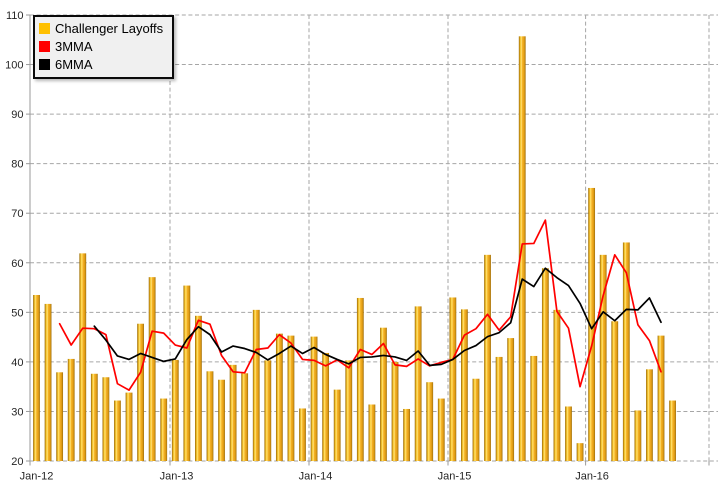 This screenshot has height=487, width=720. I want to click on line-series-6mma-swatch, so click(44, 64).